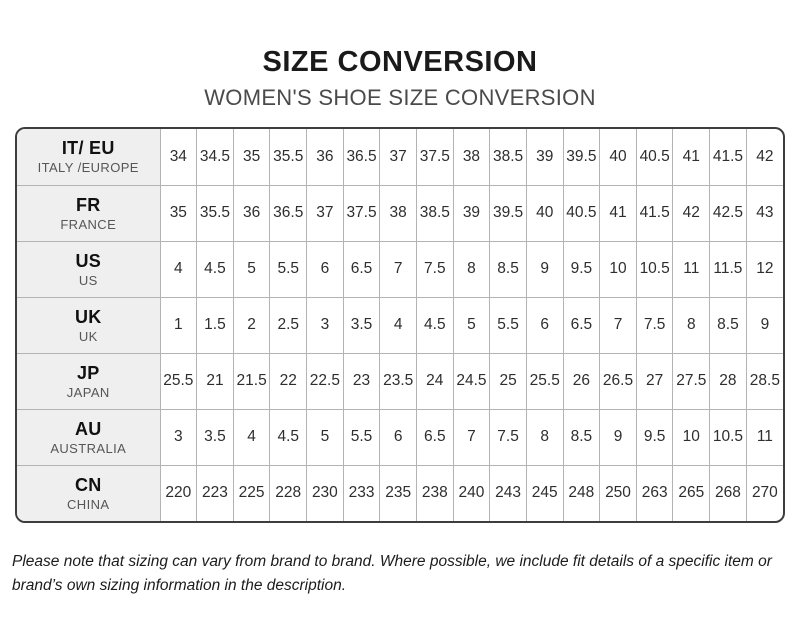  I want to click on row-region: AUSTRALIA, so click(88, 448).